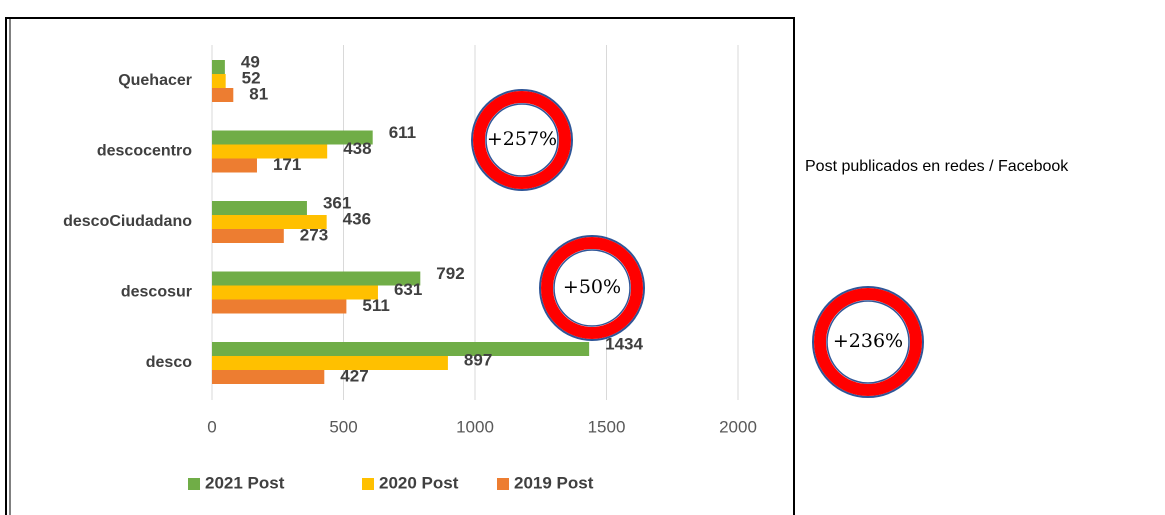 The width and height of the screenshot is (1165, 515). What do you see at coordinates (314, 234) in the screenshot?
I see `data-label: 273` at bounding box center [314, 234].